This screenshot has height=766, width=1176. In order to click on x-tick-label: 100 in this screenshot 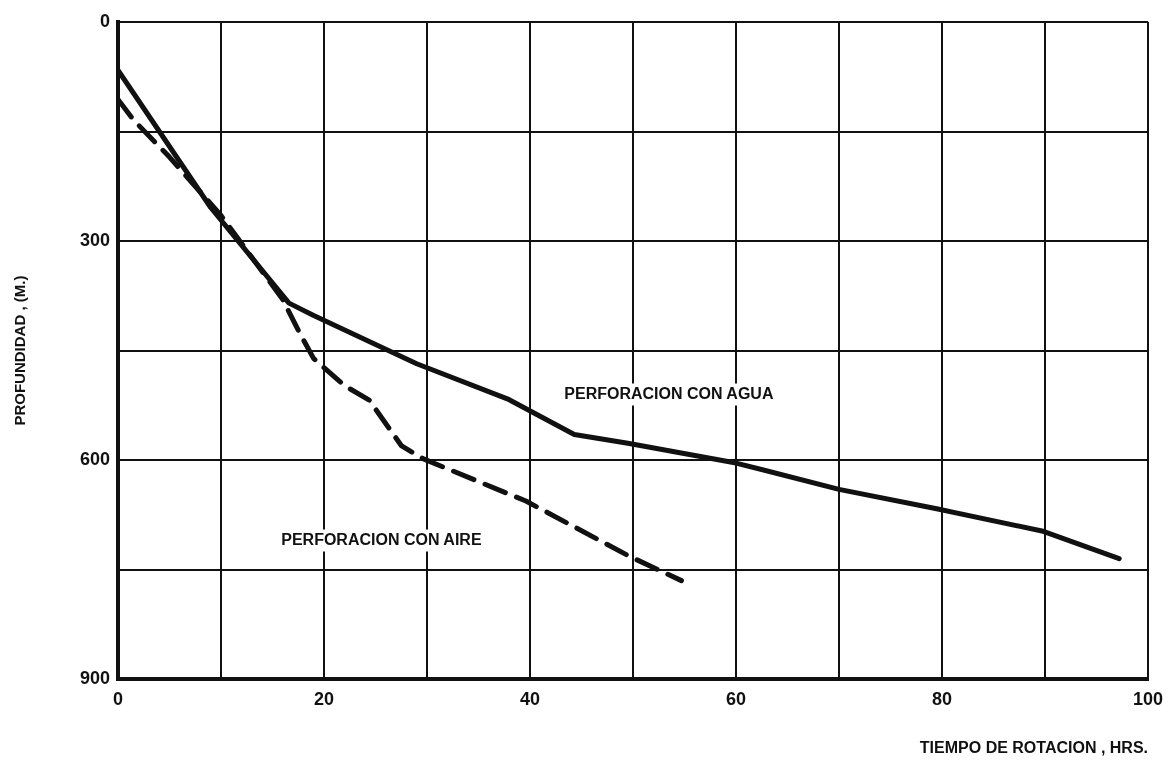, I will do `click(1148, 698)`.